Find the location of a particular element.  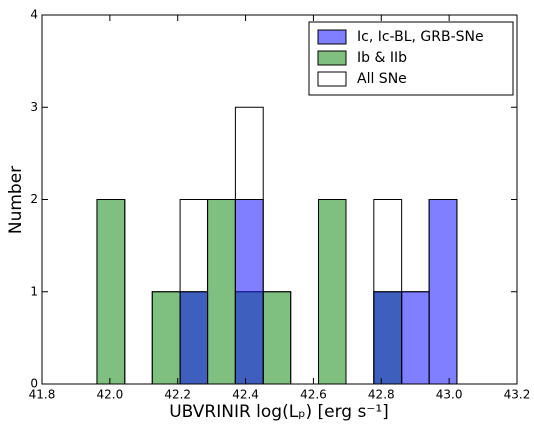

x-tick-label: 41.8 is located at coordinates (42, 395).